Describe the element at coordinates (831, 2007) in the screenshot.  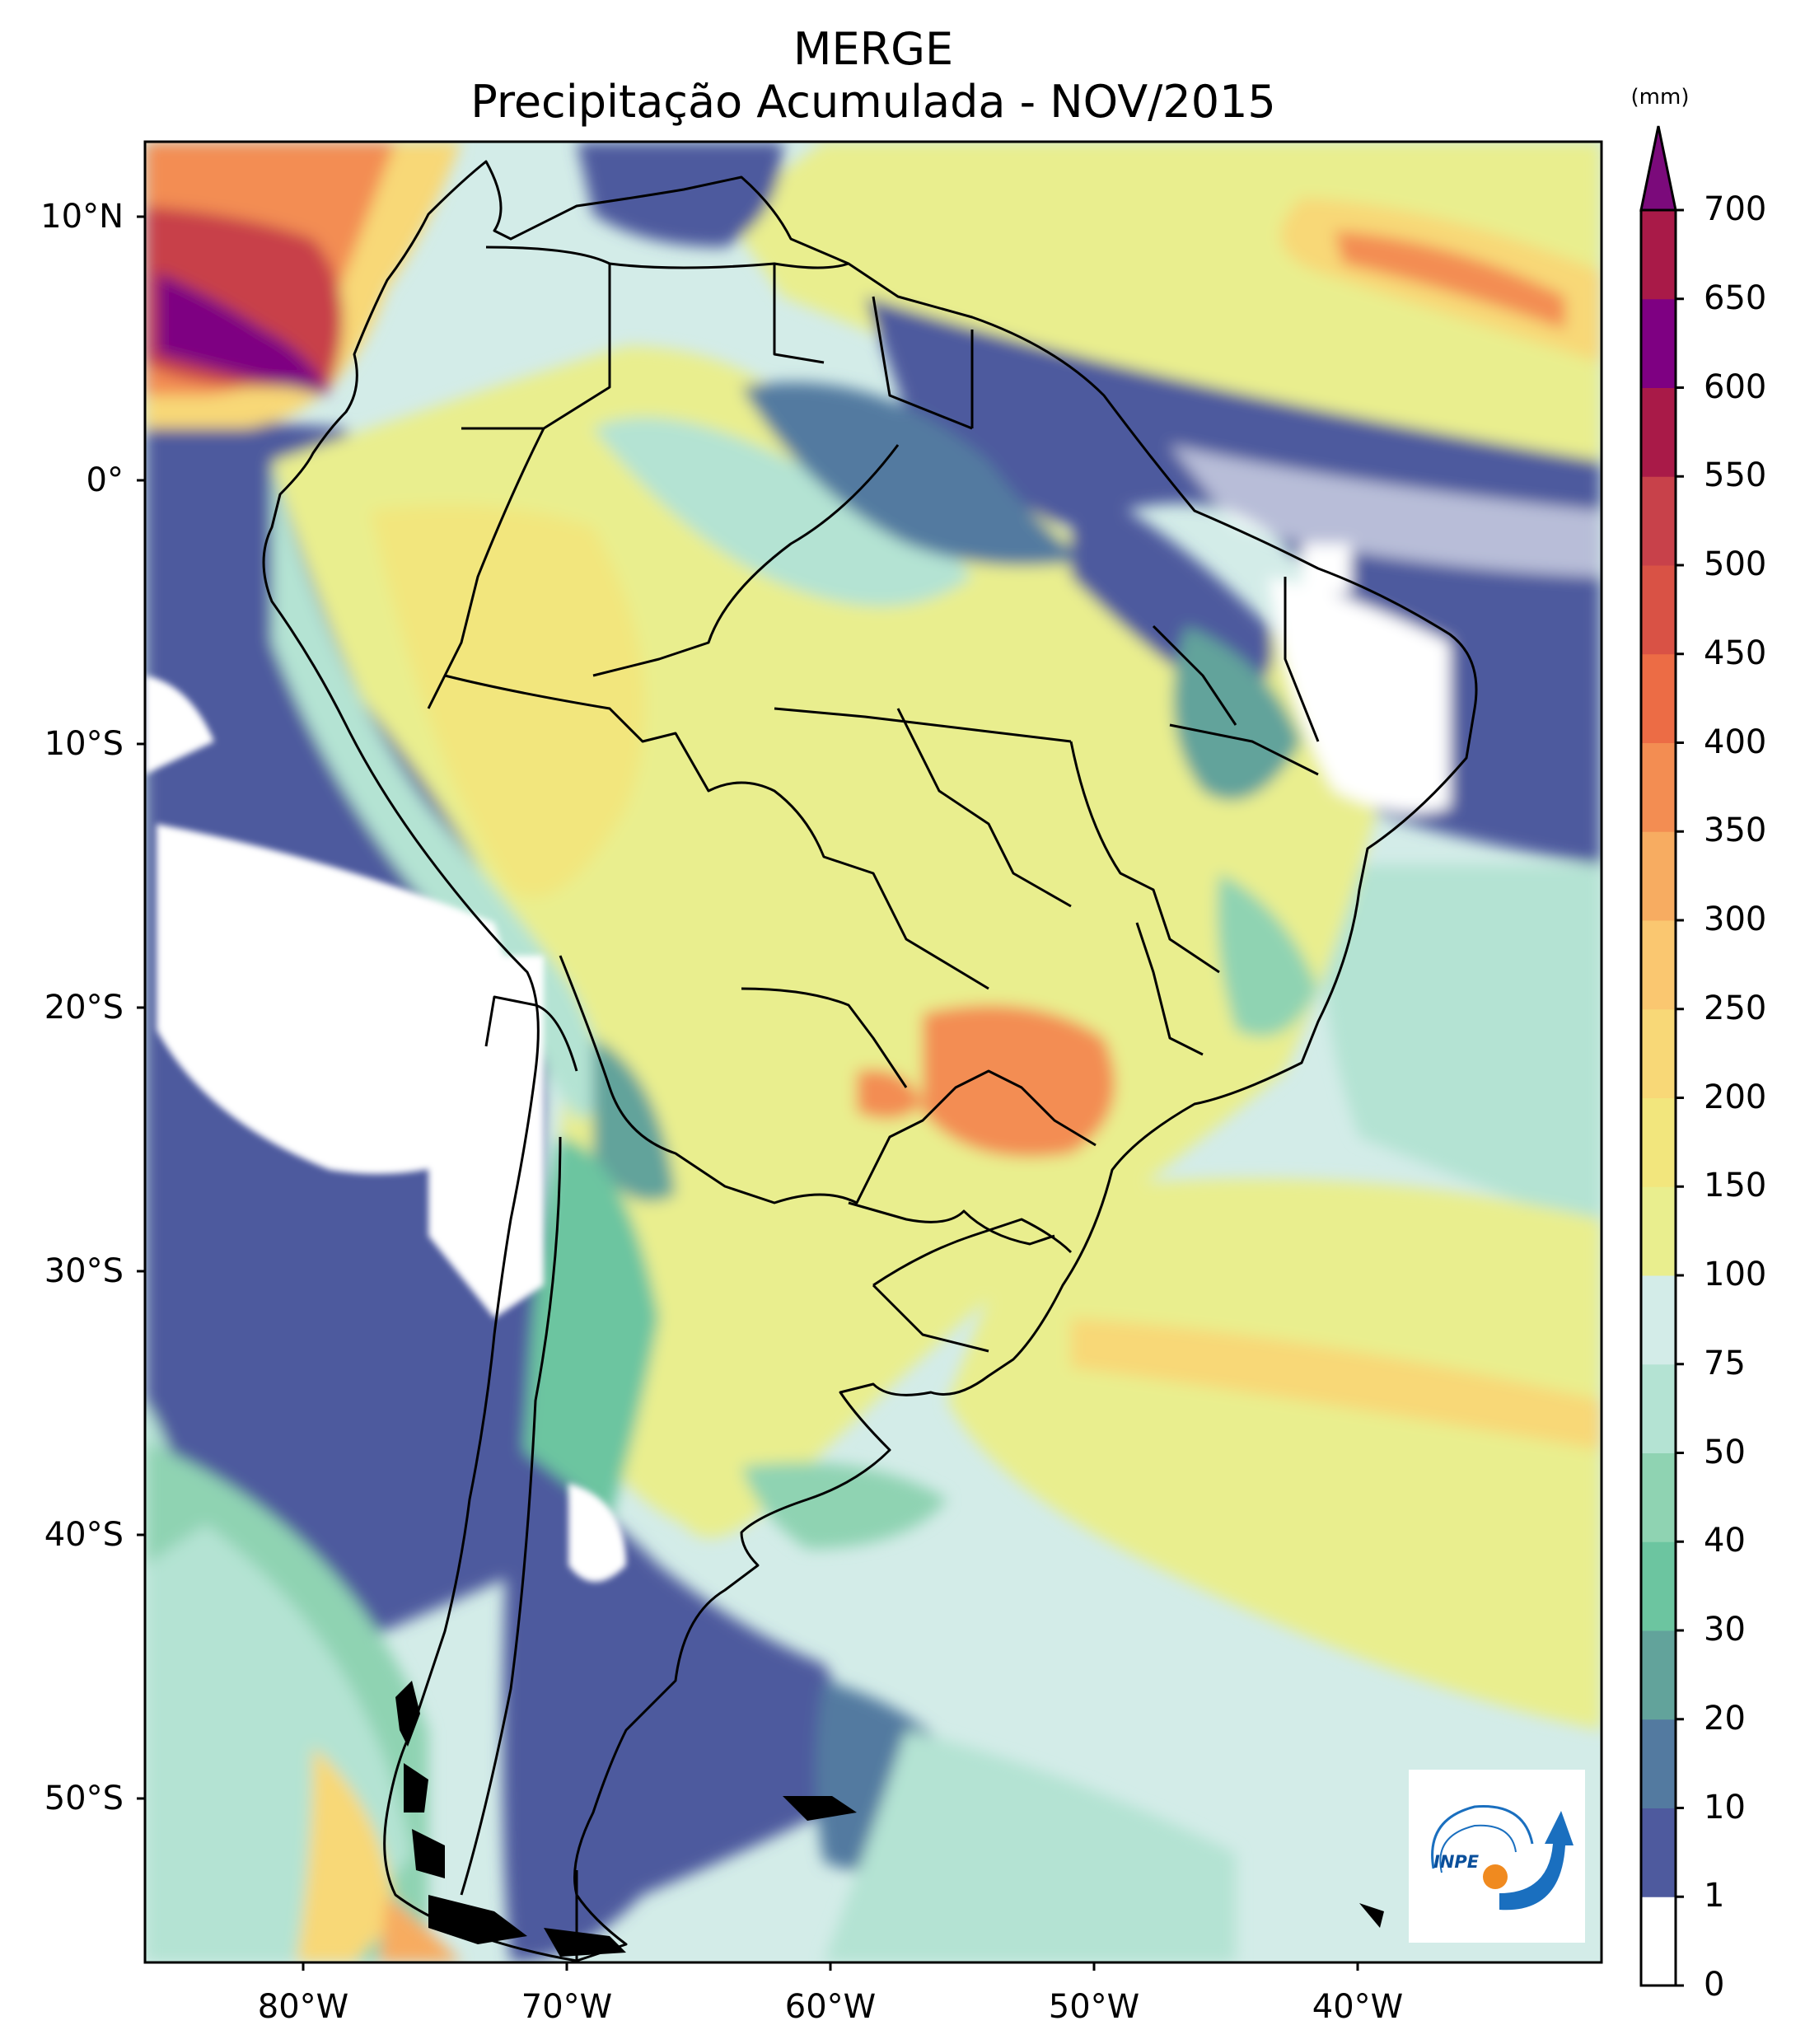
I see `lon-label-60w: 60°W` at that location.